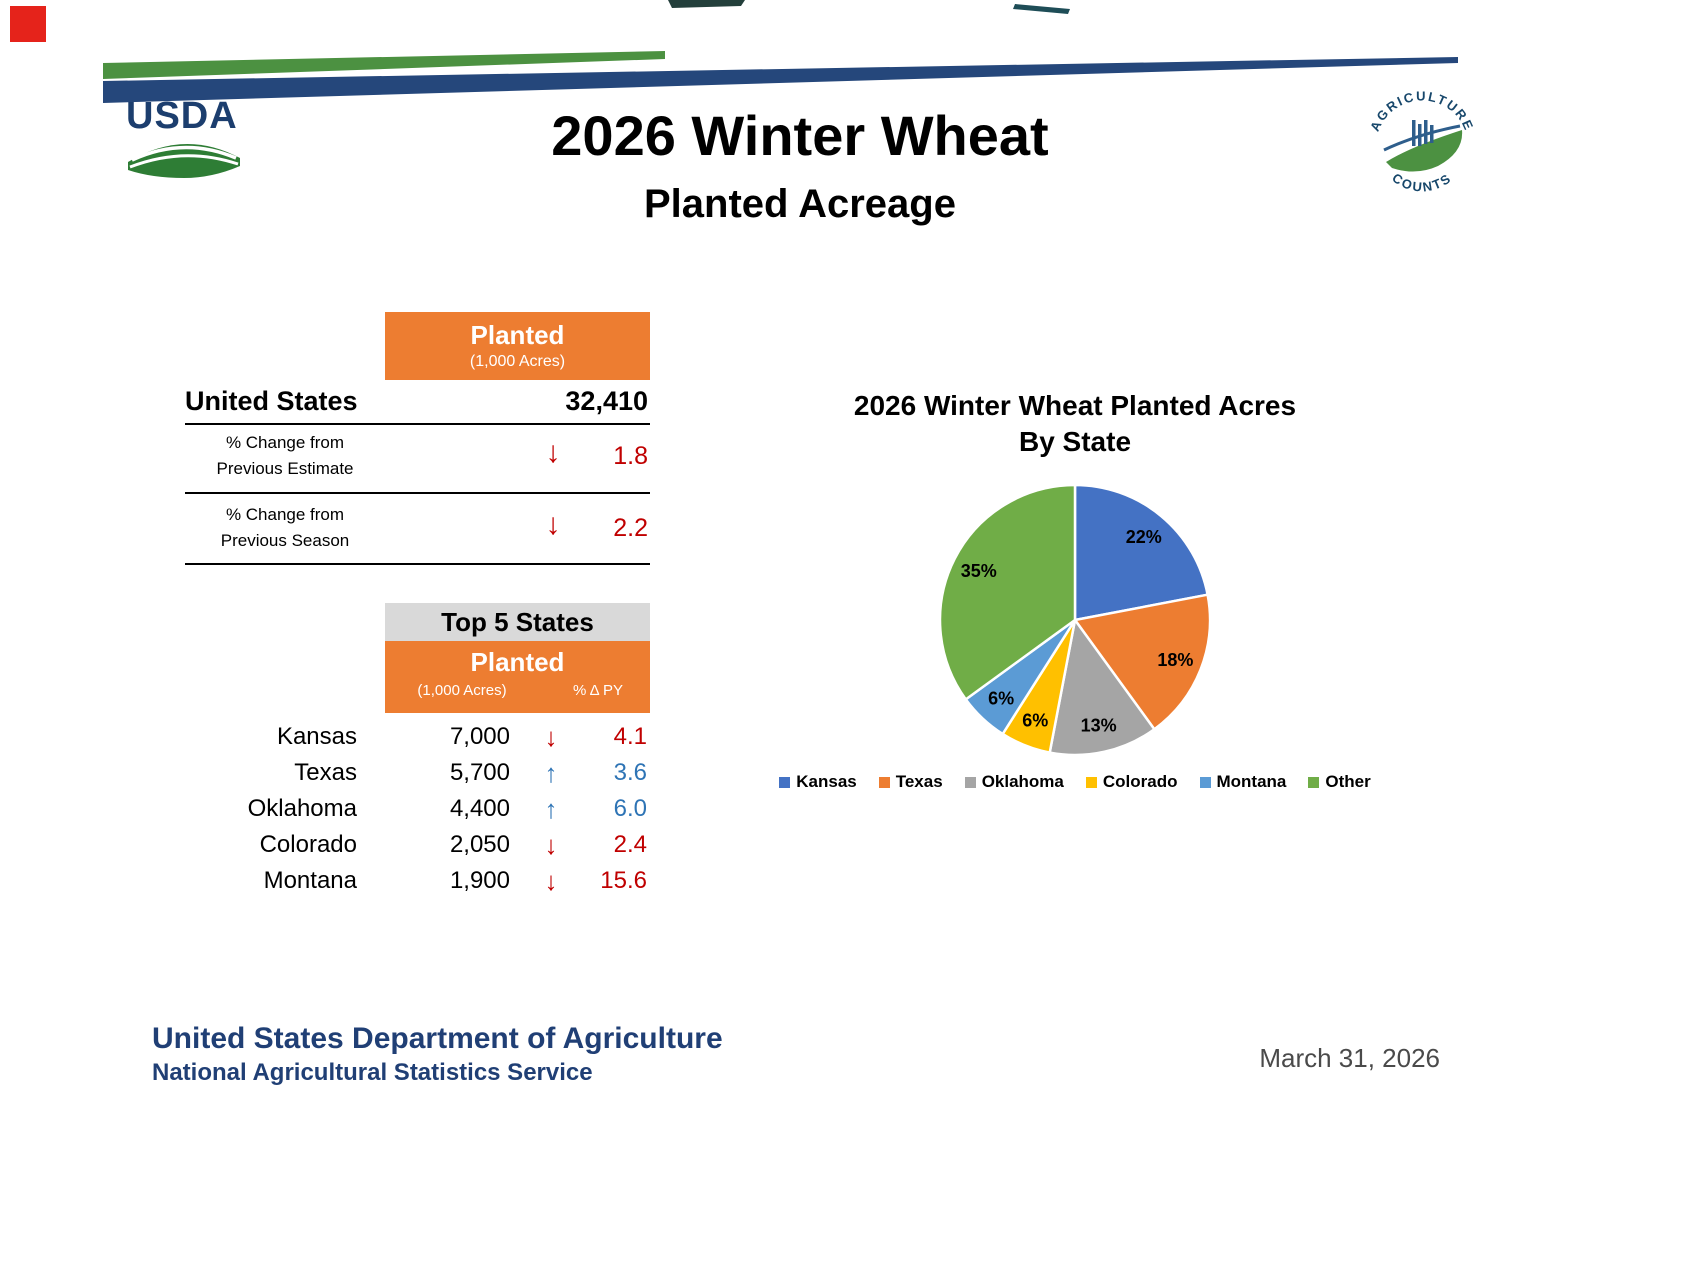 The width and height of the screenshot is (1707, 1280). What do you see at coordinates (517, 622) in the screenshot?
I see `top5-states-header: Top 5 States` at bounding box center [517, 622].